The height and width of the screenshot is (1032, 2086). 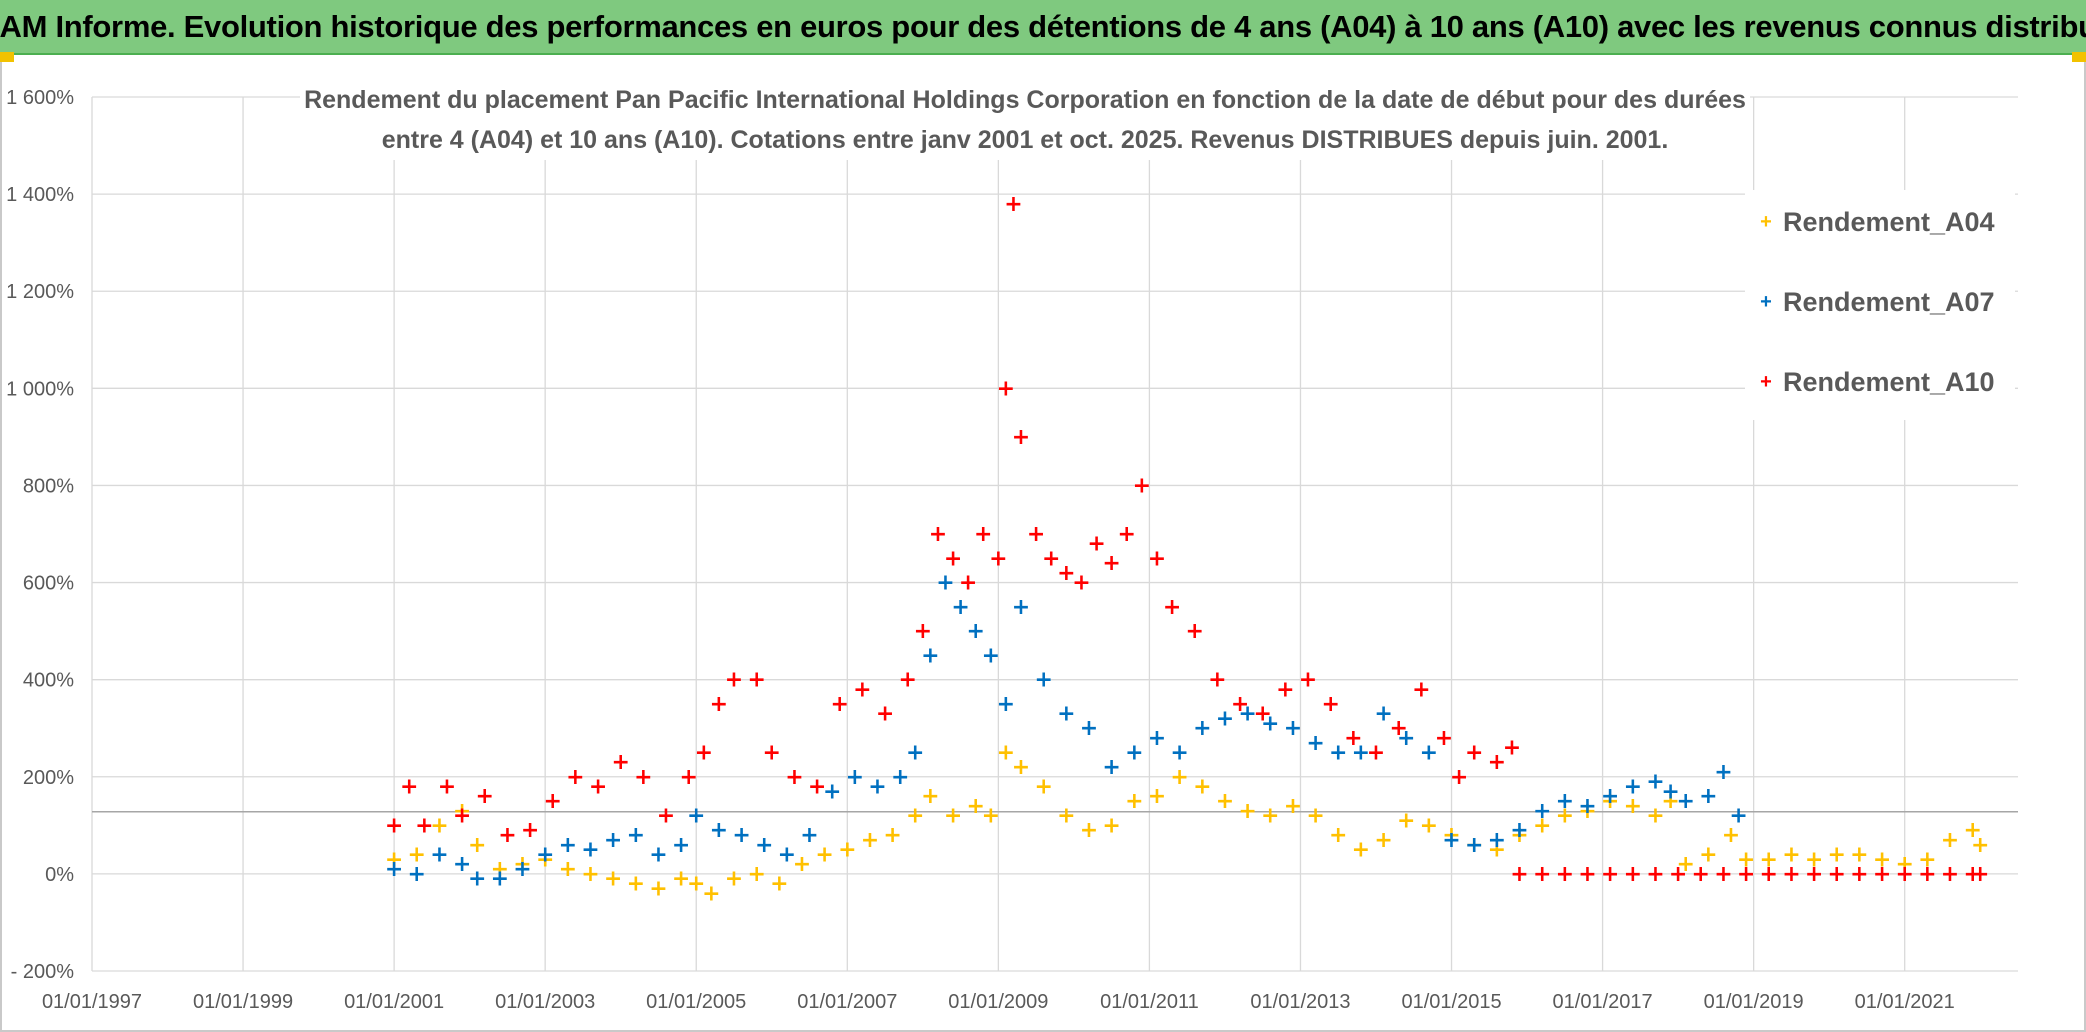 What do you see at coordinates (40, 98) in the screenshot?
I see `y-tick-label: 1 600%` at bounding box center [40, 98].